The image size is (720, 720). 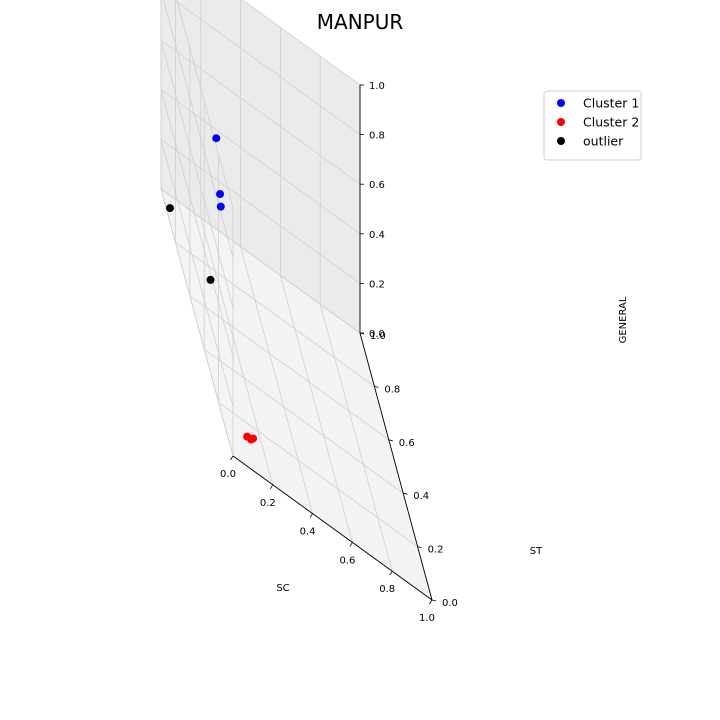 What do you see at coordinates (407, 443) in the screenshot?
I see `y-tick-label: 0.6` at bounding box center [407, 443].